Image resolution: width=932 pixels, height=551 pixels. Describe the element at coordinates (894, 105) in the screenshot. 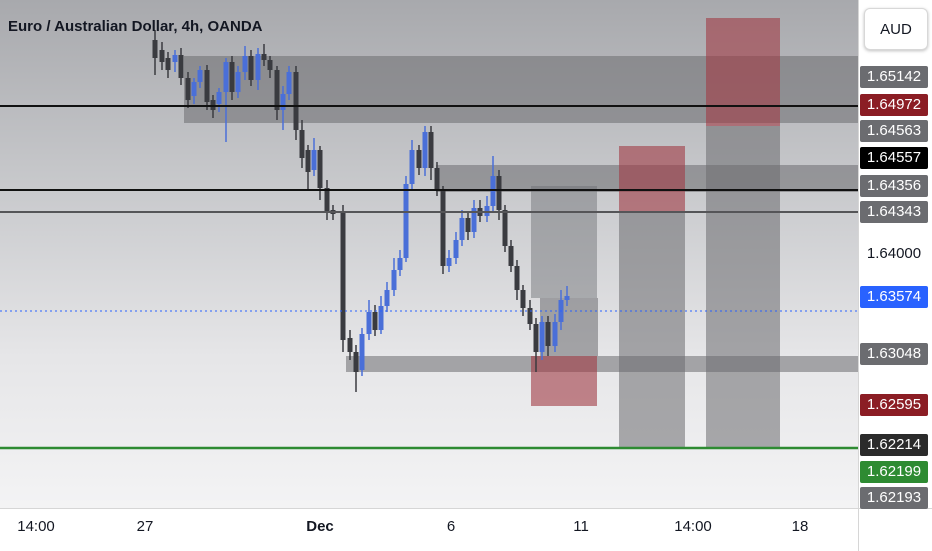

I see `price-label: 1.64972` at that location.